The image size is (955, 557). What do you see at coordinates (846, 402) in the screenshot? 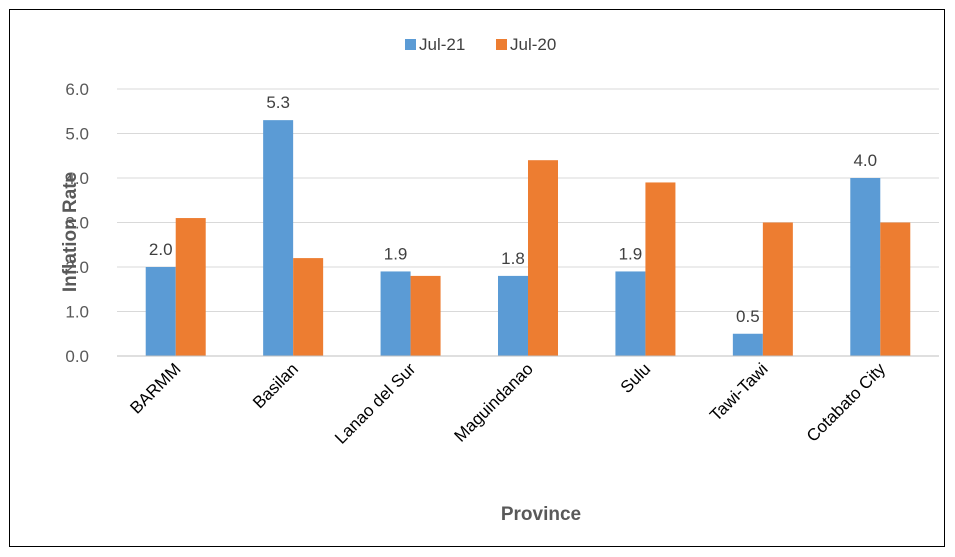
I see `x-tick-label: Cotabato City` at bounding box center [846, 402].